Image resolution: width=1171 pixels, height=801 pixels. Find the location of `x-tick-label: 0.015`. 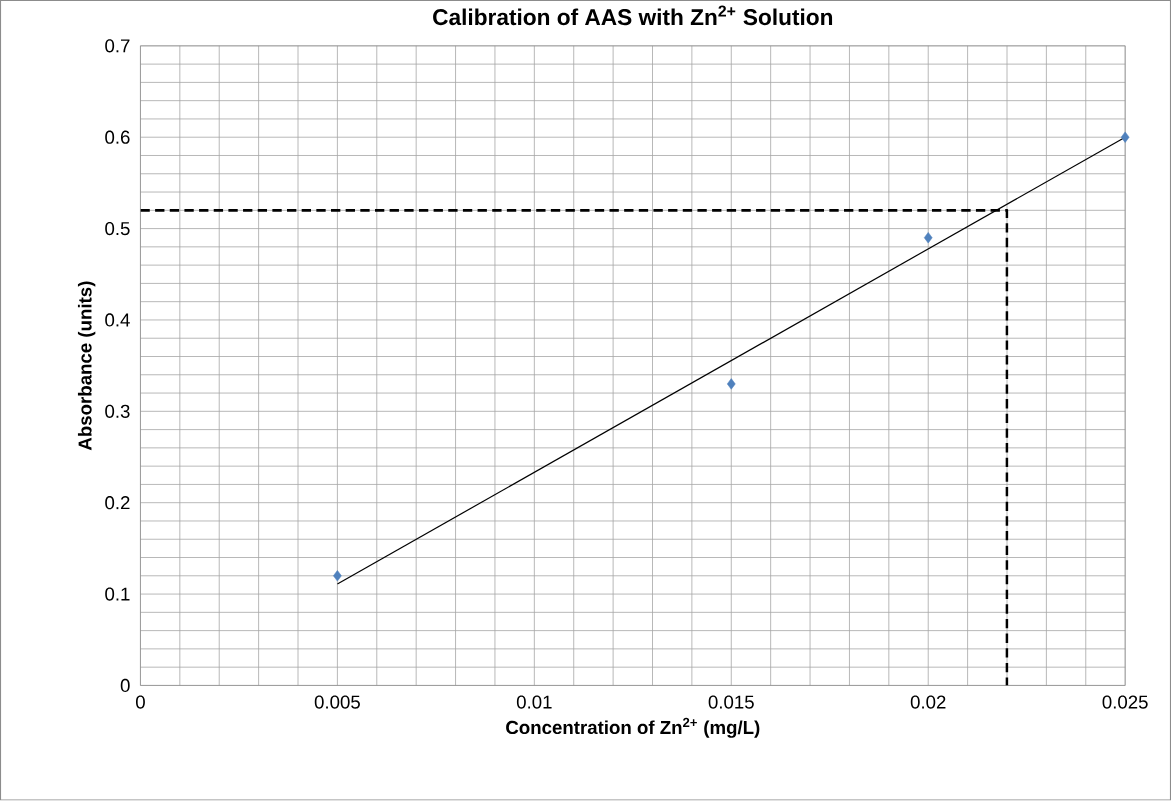

x-tick-label: 0.015 is located at coordinates (731, 702).